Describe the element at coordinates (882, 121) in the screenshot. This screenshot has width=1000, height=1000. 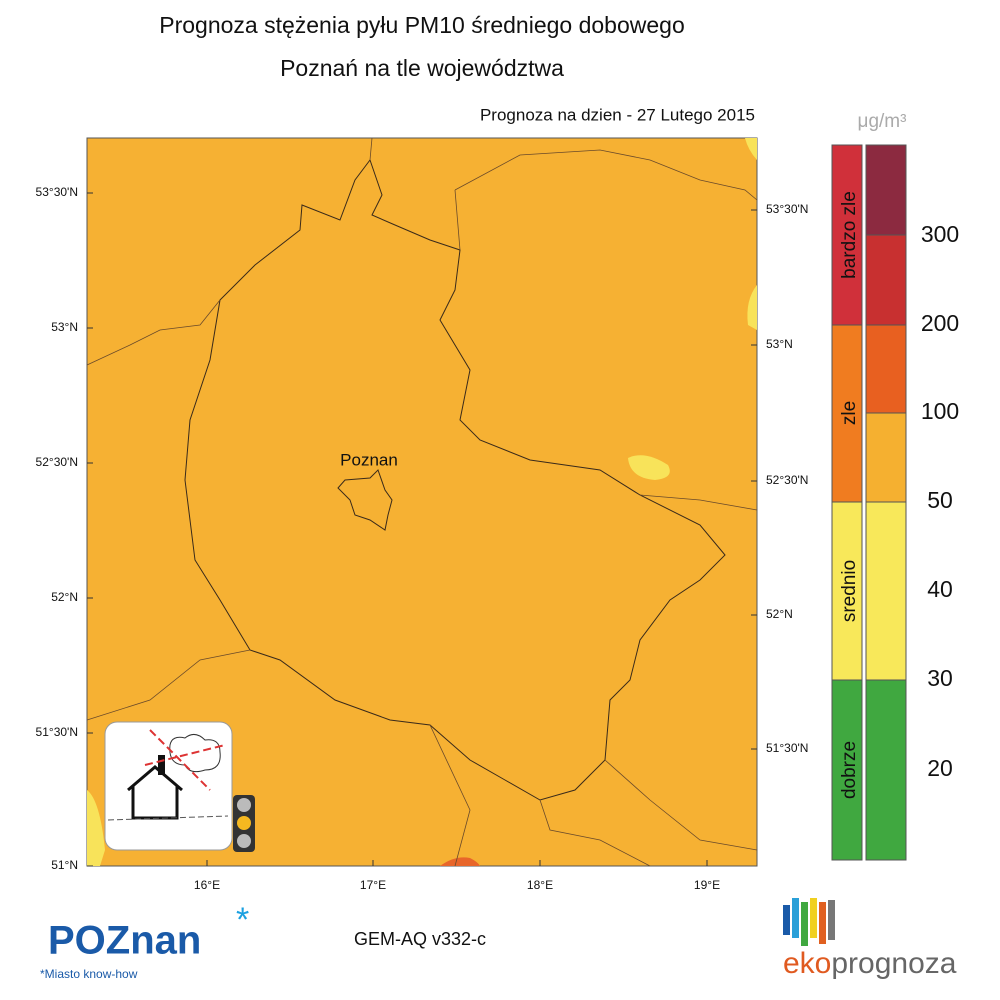
I see `unit-label: μg/m³` at that location.